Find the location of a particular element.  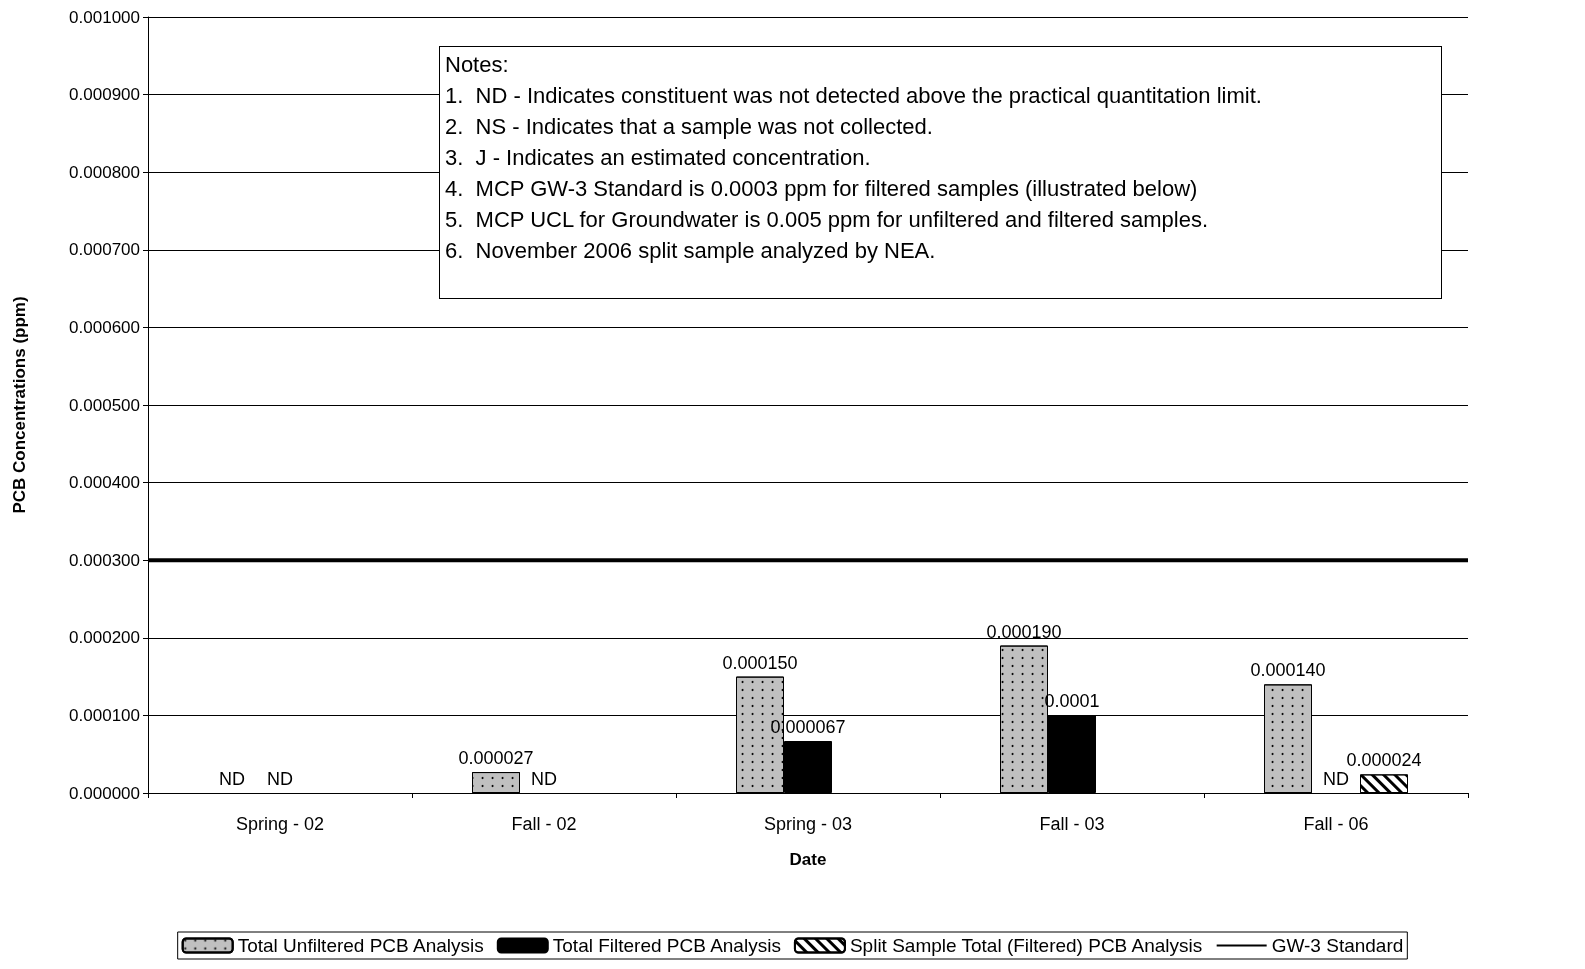

y-tick-label: 0.000600 is located at coordinates (104, 327).